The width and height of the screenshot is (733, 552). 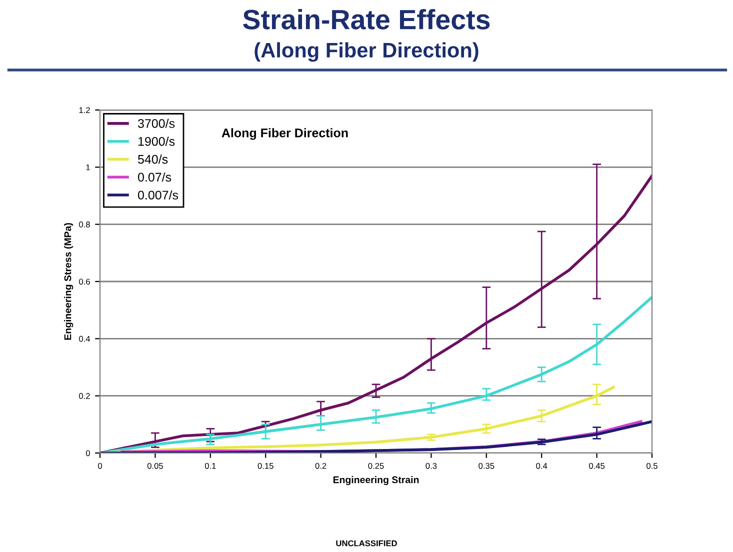 I want to click on x-tick-label: 0.4, so click(x=542, y=465).